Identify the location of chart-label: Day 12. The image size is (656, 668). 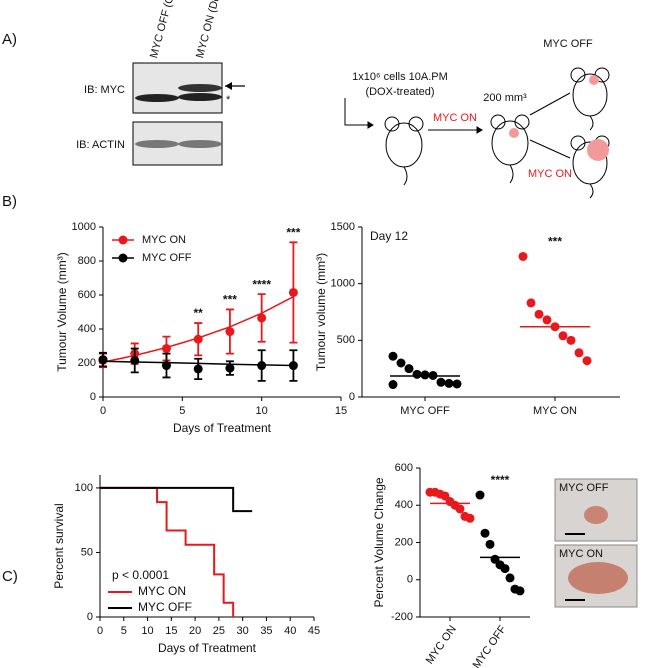
(389, 236).